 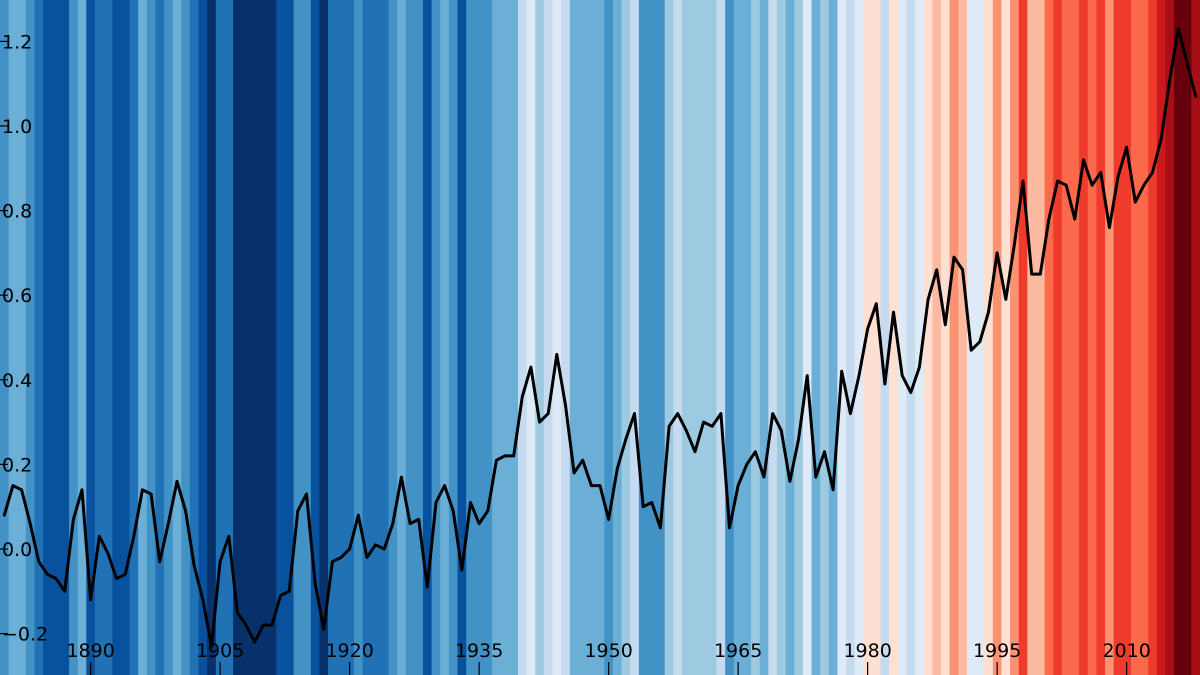 What do you see at coordinates (324, 337) in the screenshot?
I see `stripe-1917` at bounding box center [324, 337].